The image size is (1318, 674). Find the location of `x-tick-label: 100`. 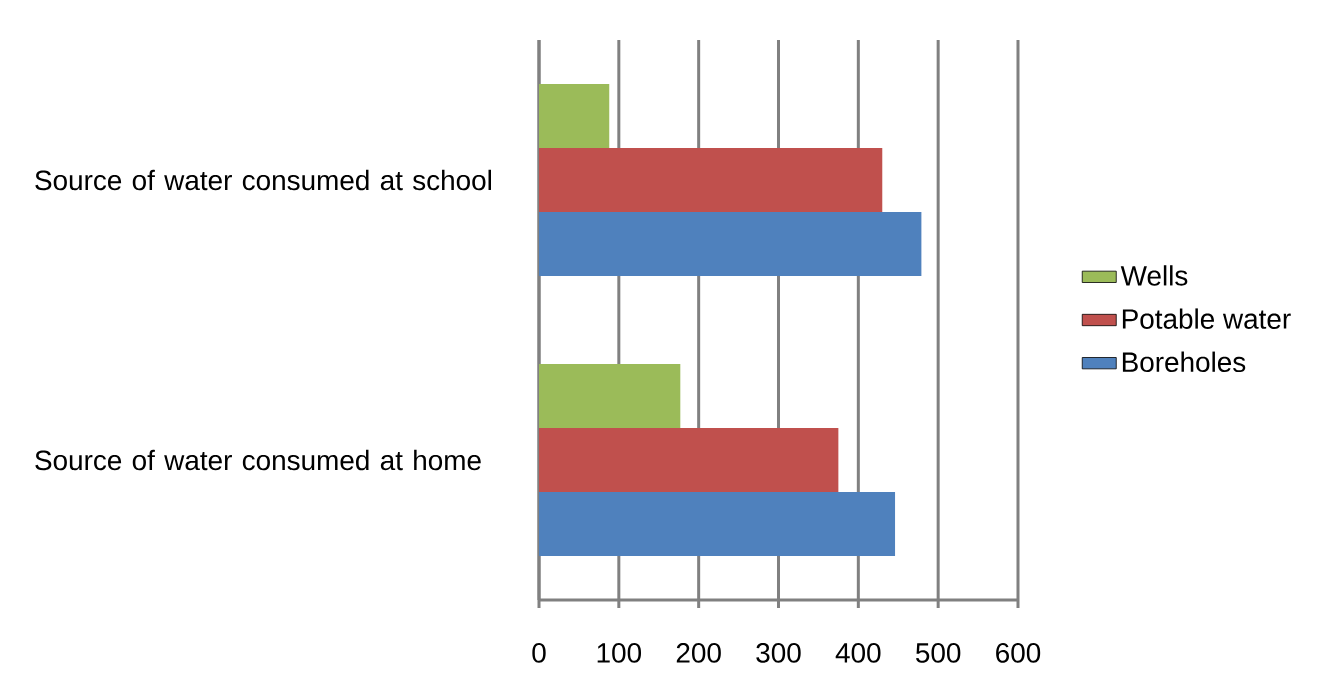

x-tick-label: 100 is located at coordinates (619, 653).